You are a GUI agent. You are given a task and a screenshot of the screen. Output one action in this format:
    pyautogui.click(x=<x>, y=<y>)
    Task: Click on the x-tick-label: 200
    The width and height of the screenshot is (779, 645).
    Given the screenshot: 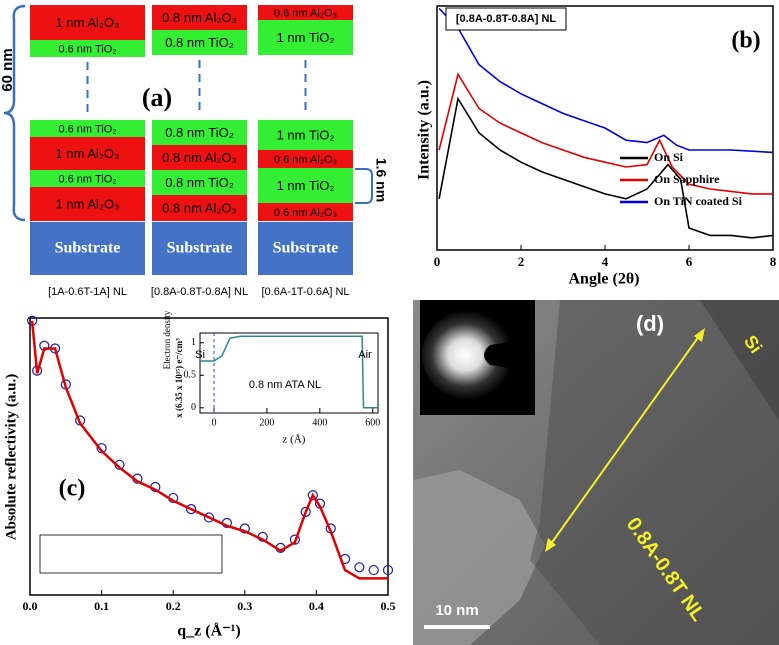 What is the action you would take?
    pyautogui.click(x=266, y=422)
    